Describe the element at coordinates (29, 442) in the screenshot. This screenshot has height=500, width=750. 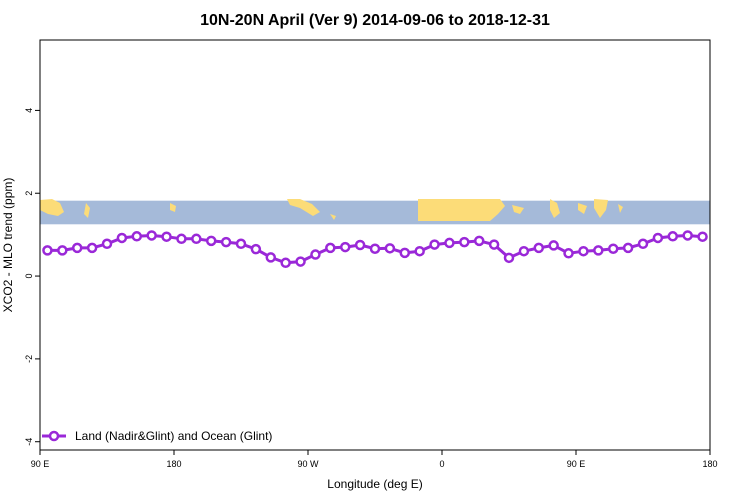
I see `y-tick-label: -4` at that location.